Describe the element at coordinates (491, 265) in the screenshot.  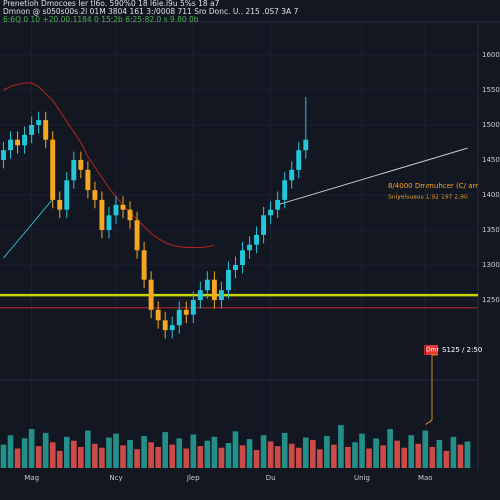
I see `y-tick-label: 1300` at that location.